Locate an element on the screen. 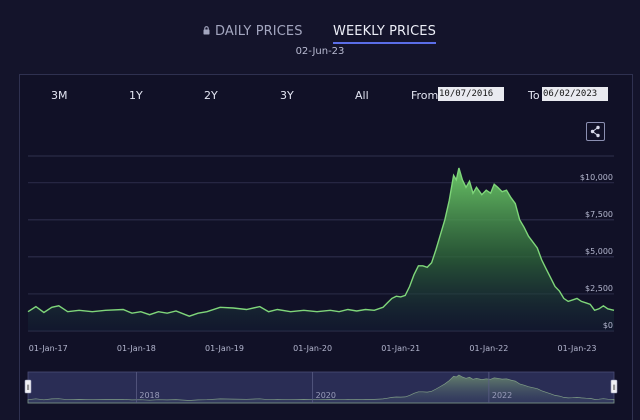 The width and height of the screenshot is (640, 420). range-button-2y: 2Y is located at coordinates (211, 95).